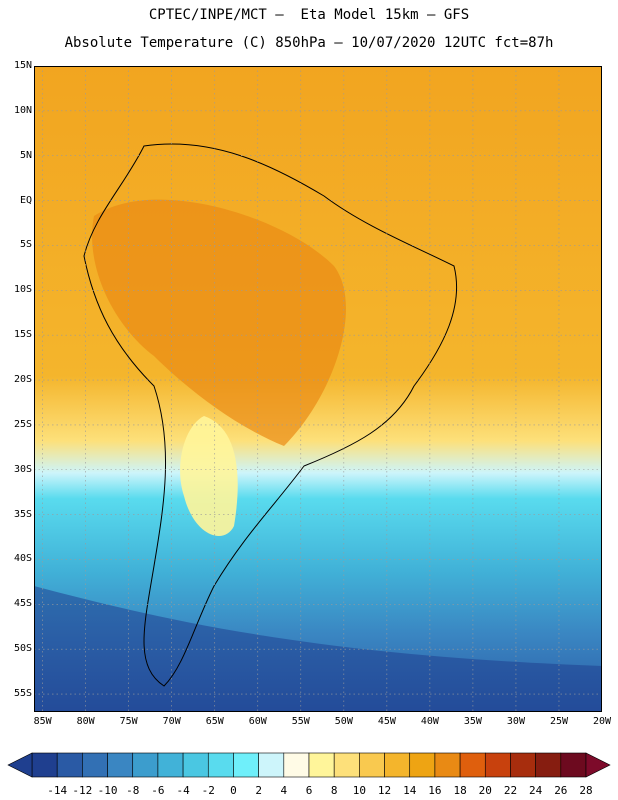 This screenshot has height=800, width=618. What do you see at coordinates (334, 790) in the screenshot?
I see `colorbar-tick-label: 8` at bounding box center [334, 790].